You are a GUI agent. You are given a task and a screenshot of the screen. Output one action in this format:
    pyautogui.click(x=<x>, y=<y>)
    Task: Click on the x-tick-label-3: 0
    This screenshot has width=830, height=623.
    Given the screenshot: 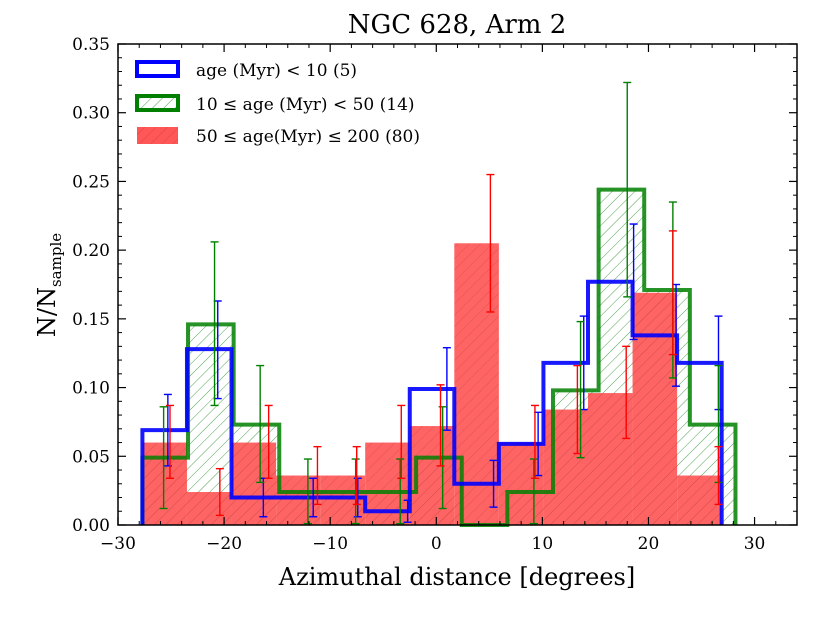 What is the action you would take?
    pyautogui.click(x=436, y=544)
    